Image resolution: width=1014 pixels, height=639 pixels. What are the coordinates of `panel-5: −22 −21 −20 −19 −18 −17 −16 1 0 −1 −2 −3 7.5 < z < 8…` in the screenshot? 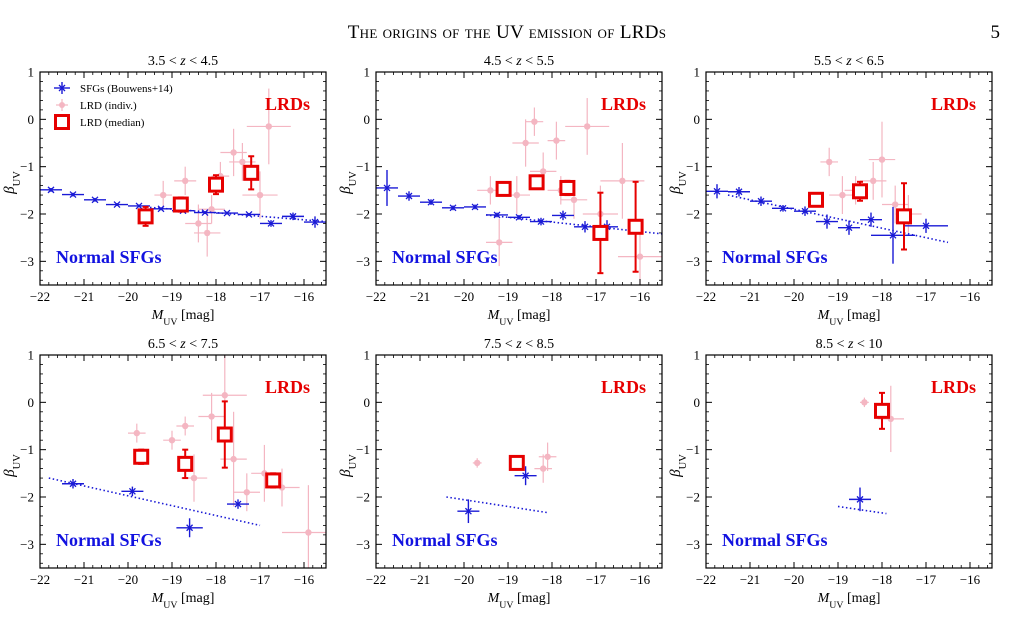 It's located at (500, 474).